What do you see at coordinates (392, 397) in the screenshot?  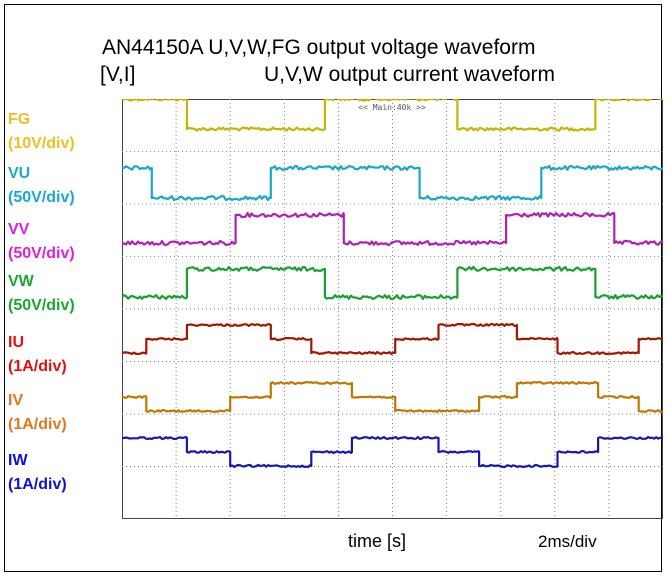 I see `trace-iv` at bounding box center [392, 397].